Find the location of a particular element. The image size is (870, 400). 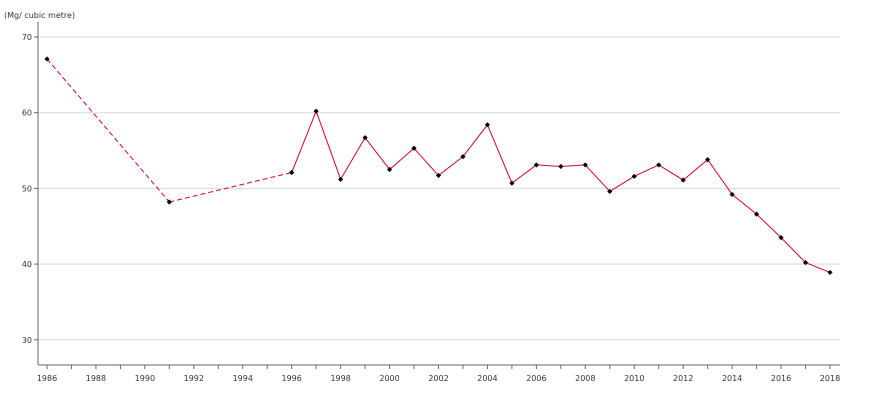

data-point-2017 is located at coordinates (805, 262).